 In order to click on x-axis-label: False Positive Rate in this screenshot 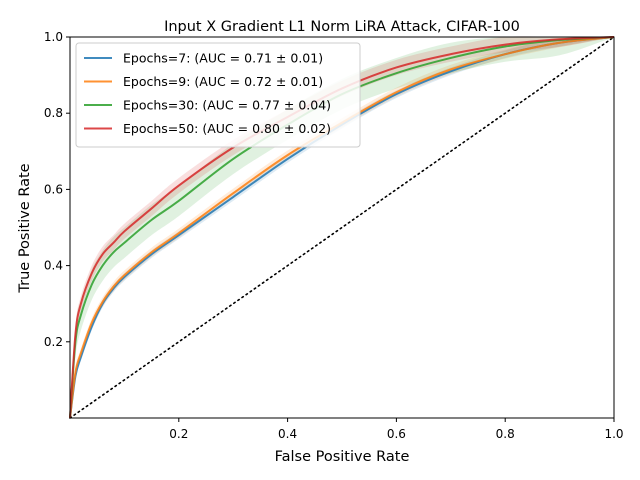, I will do `click(342, 457)`.